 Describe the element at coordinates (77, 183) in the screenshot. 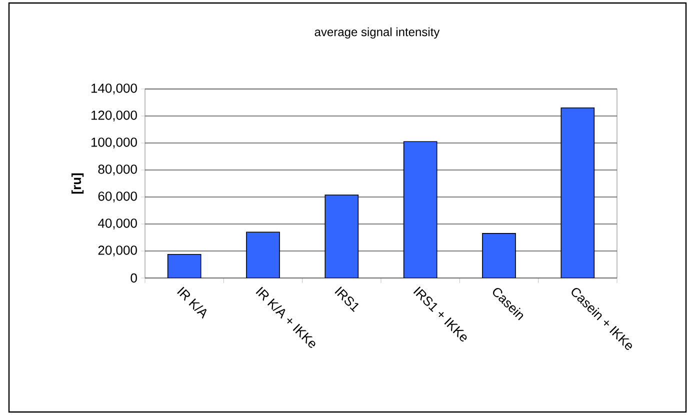

I see `y-axis-title: [ru]` at that location.